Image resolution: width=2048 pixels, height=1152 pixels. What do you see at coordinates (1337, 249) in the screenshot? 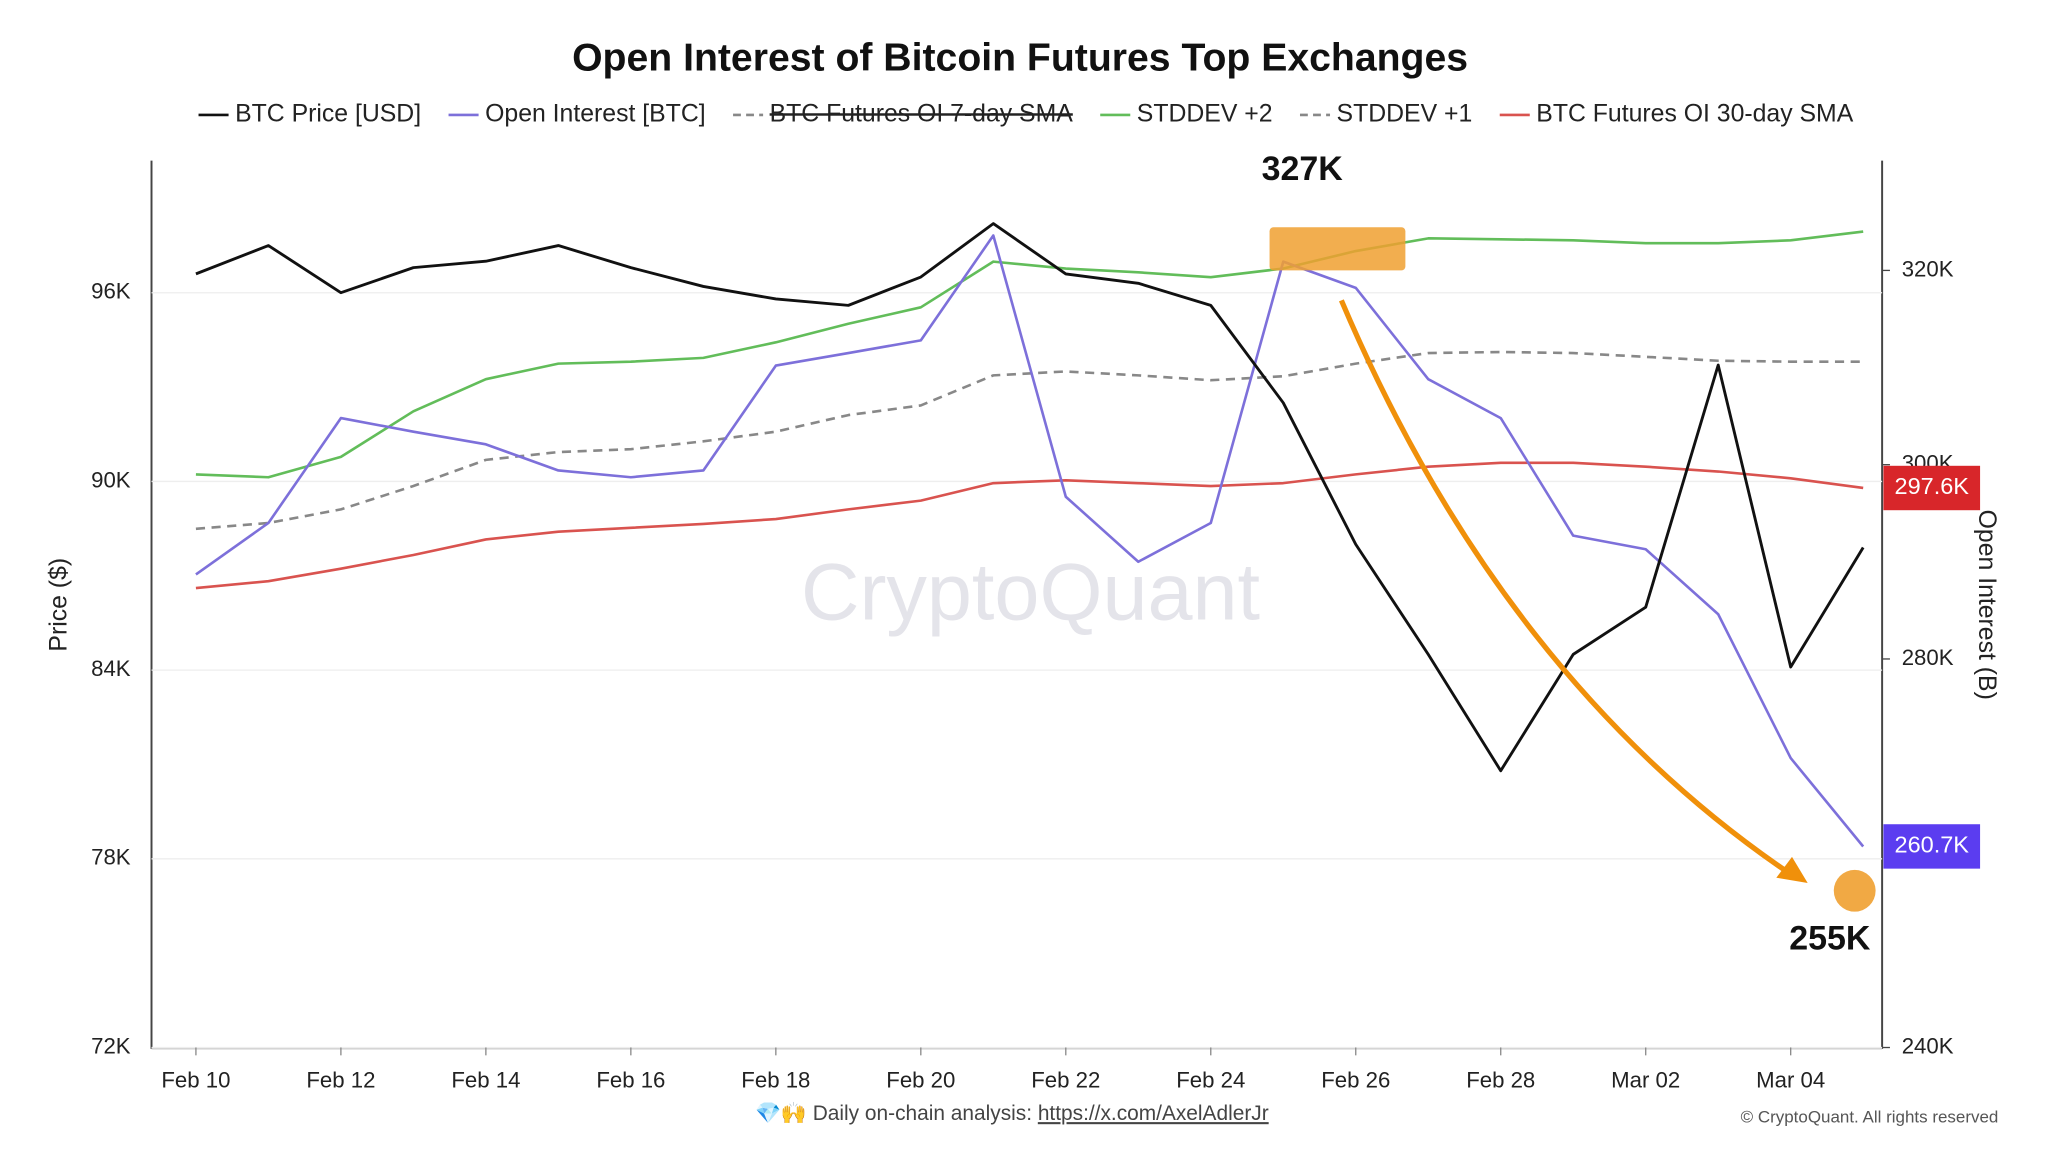
I see `highlight-box` at bounding box center [1337, 249].